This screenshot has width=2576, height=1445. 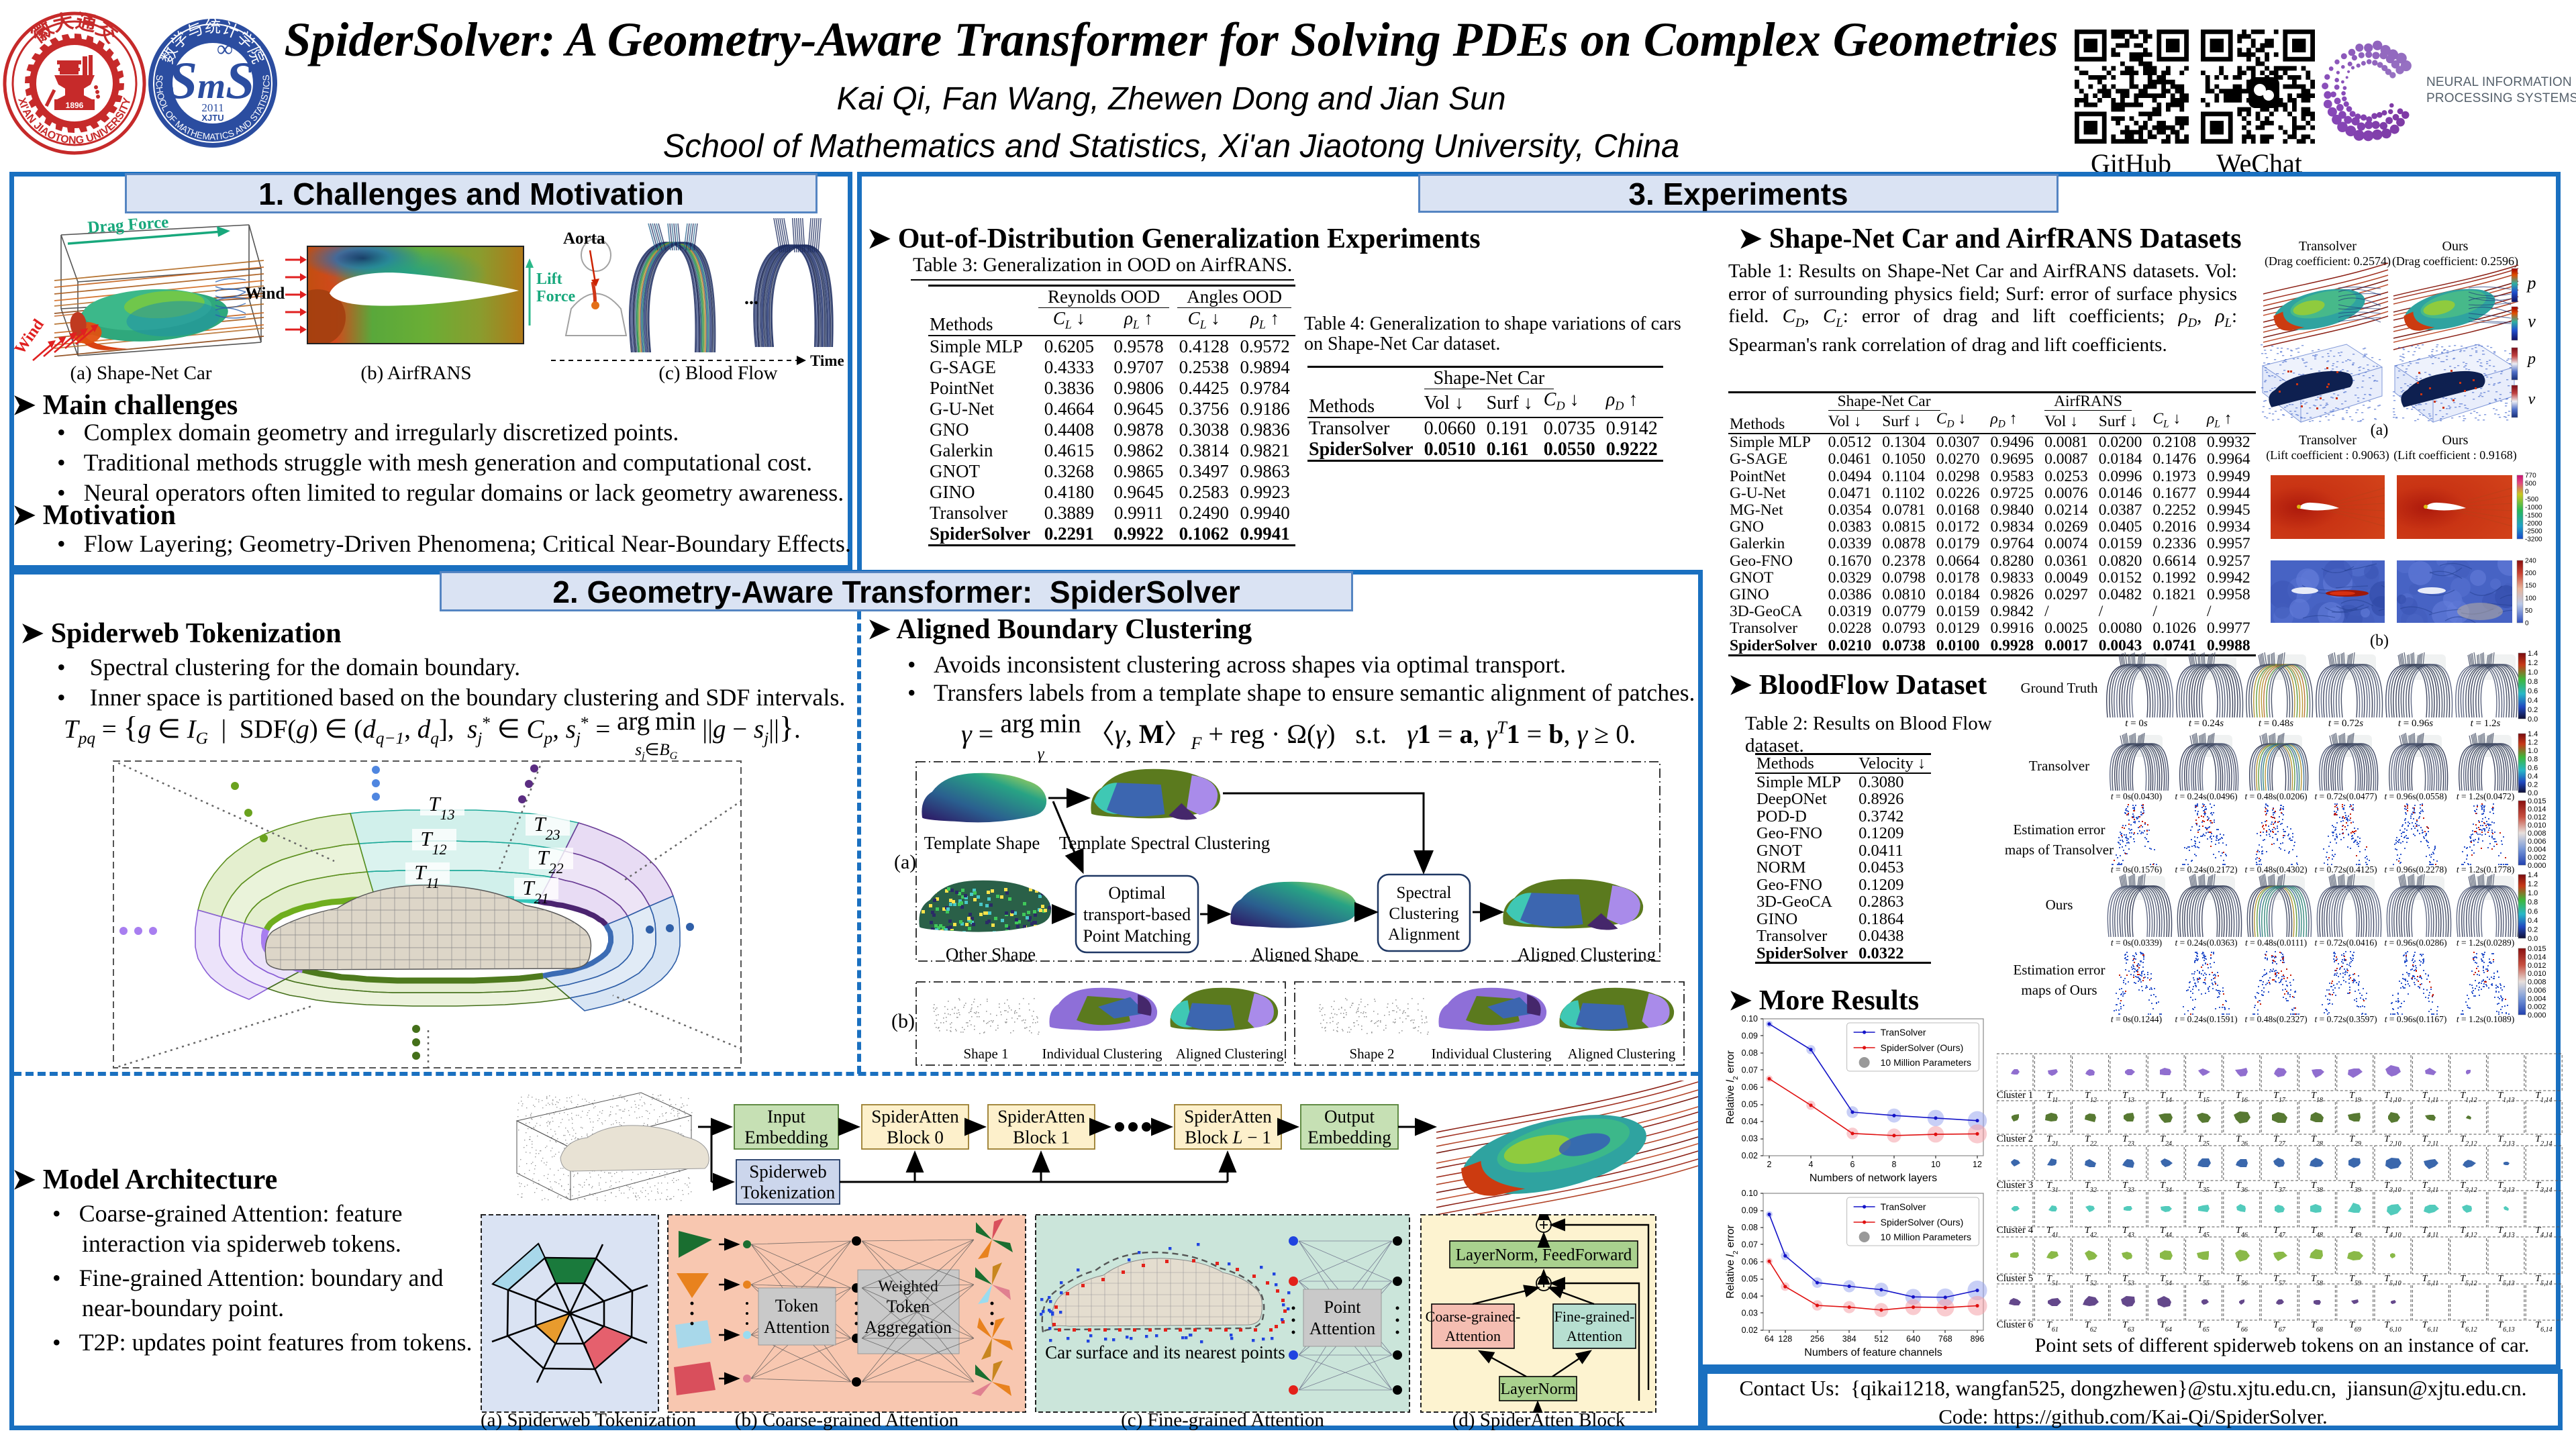 I want to click on svg-text: TranSolver, so click(x=1903, y=1206).